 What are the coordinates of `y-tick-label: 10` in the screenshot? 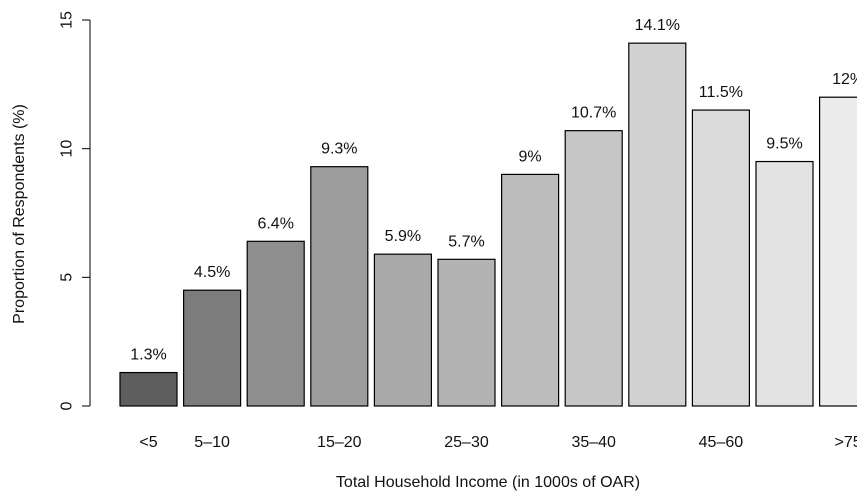 It's located at (67, 149).